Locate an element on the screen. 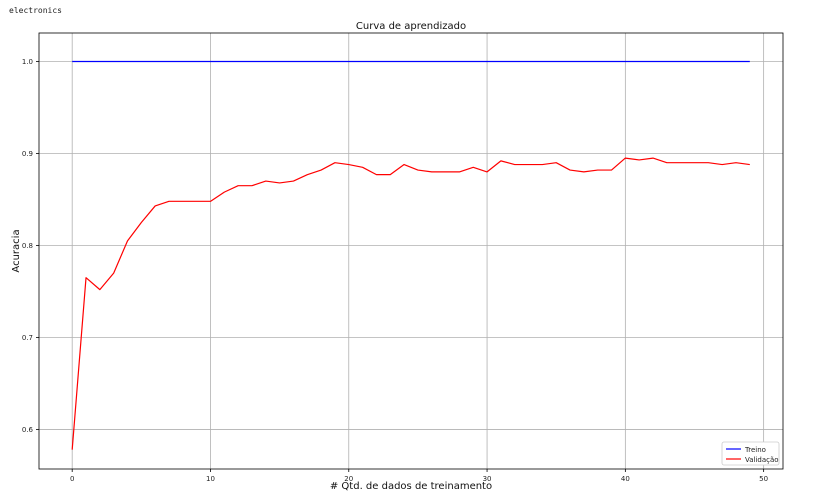 This screenshot has width=828, height=492. x-tick-label: 20 is located at coordinates (348, 479).